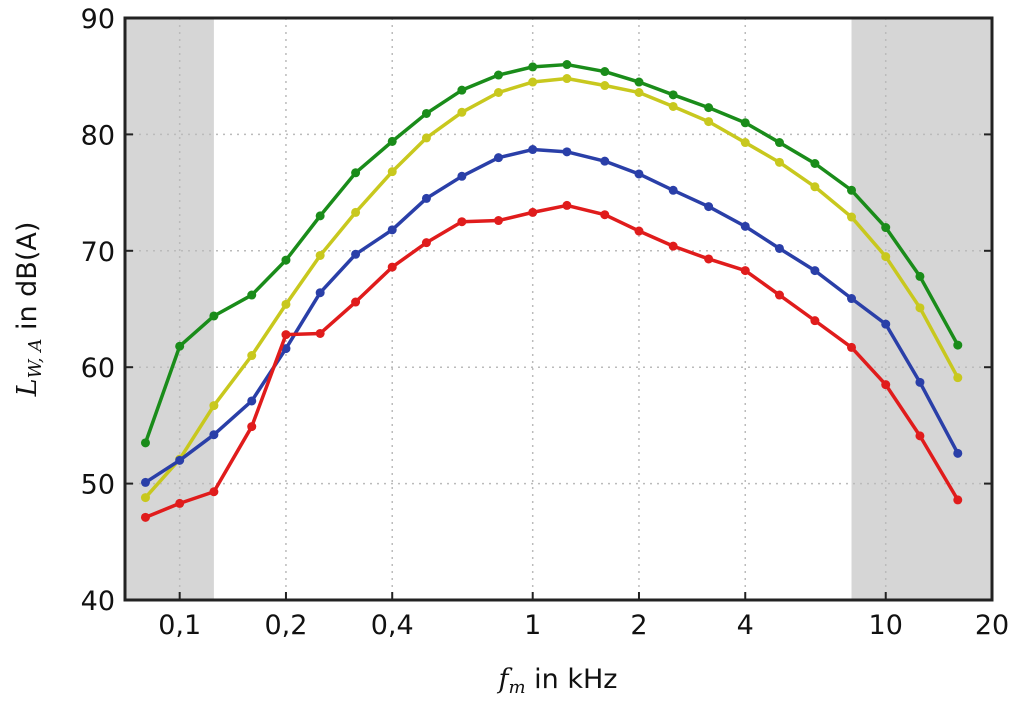 The height and width of the screenshot is (703, 1024). What do you see at coordinates (532, 625) in the screenshot?
I see `x-tick-label: 1` at bounding box center [532, 625].